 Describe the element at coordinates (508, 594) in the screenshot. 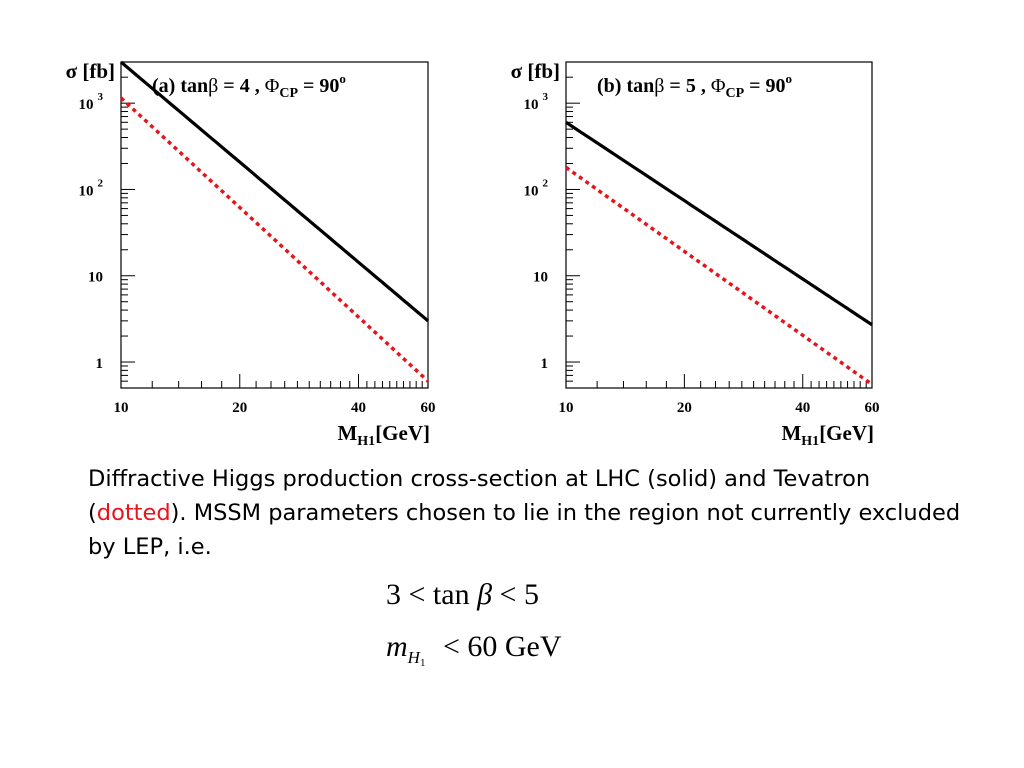

I see `eq1-op2: <` at that location.